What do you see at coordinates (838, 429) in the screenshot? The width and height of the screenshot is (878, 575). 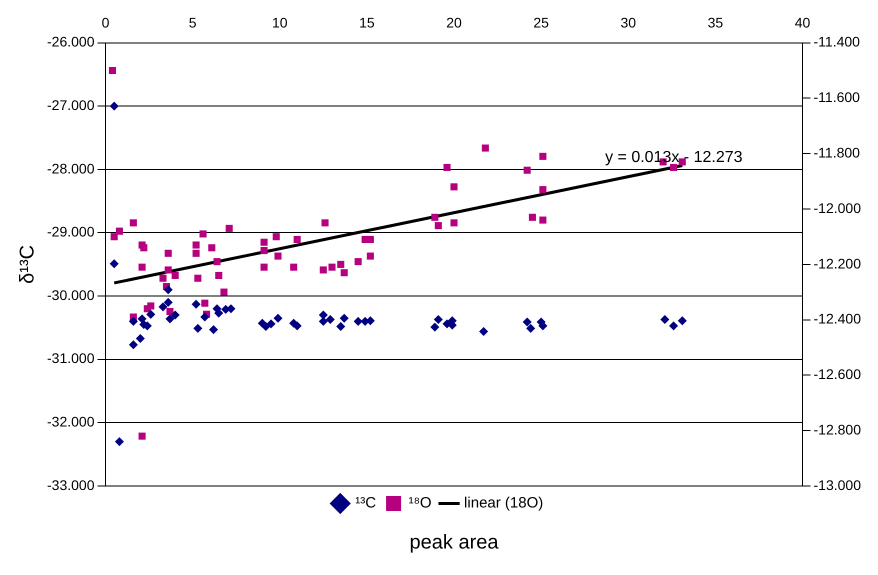 I see `y2-tick-label: -12.800` at bounding box center [838, 429].